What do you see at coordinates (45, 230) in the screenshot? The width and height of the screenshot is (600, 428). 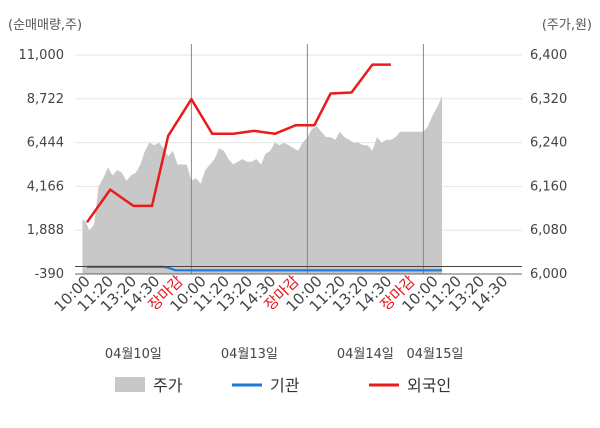 I see `left-tick-label: 1,888` at bounding box center [45, 230].